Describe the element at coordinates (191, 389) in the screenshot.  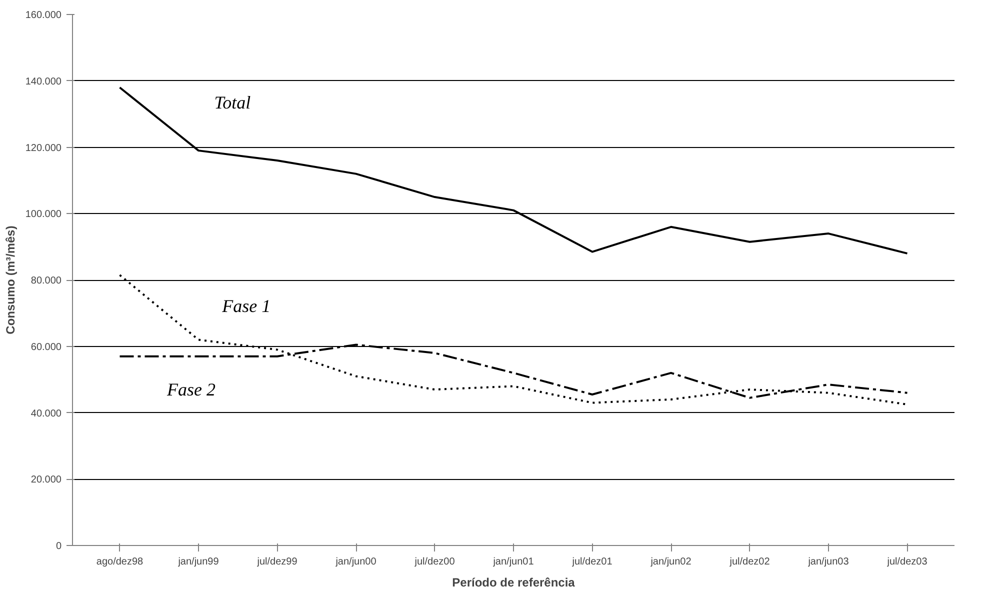
I see `series-label: Fase 2` at that location.